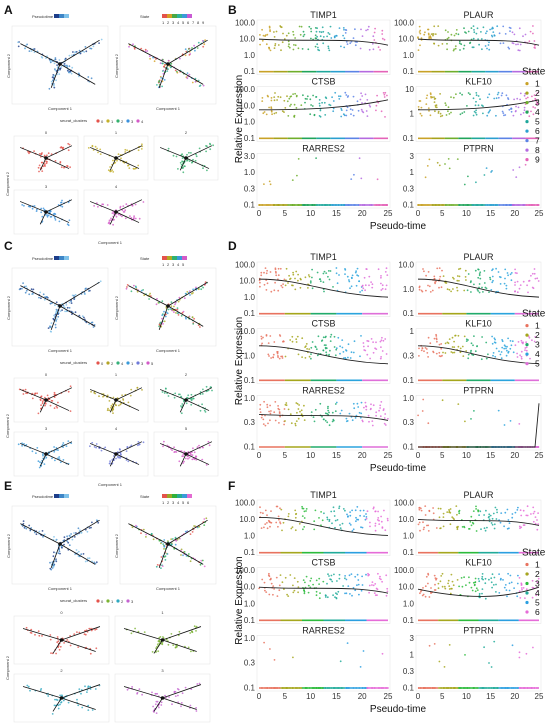  I want to click on y-tick-label: 10.0, so click(247, 587).